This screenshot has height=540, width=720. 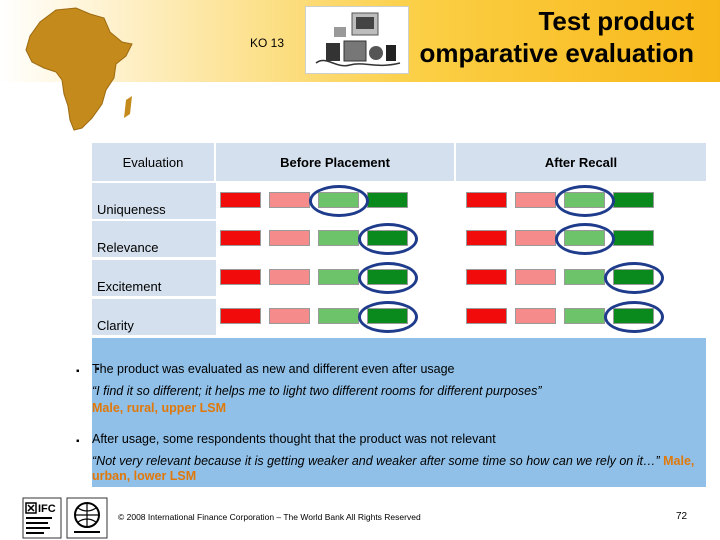 What do you see at coordinates (556, 53) in the screenshot?
I see `title-line-2: omparative evaluation` at bounding box center [556, 53].